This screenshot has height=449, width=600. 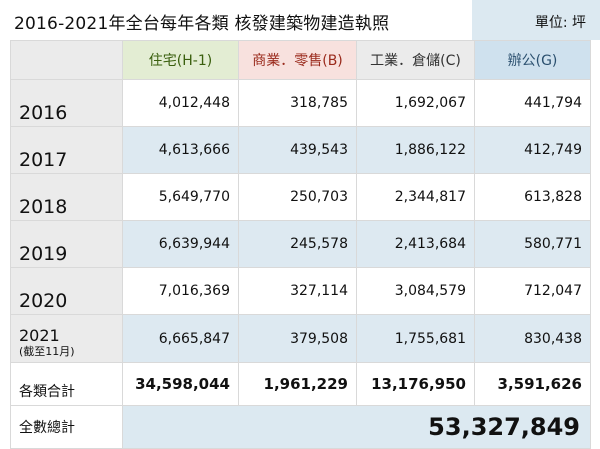 What do you see at coordinates (415, 338) in the screenshot?
I see `value-cell: 1,755,681` at bounding box center [415, 338].